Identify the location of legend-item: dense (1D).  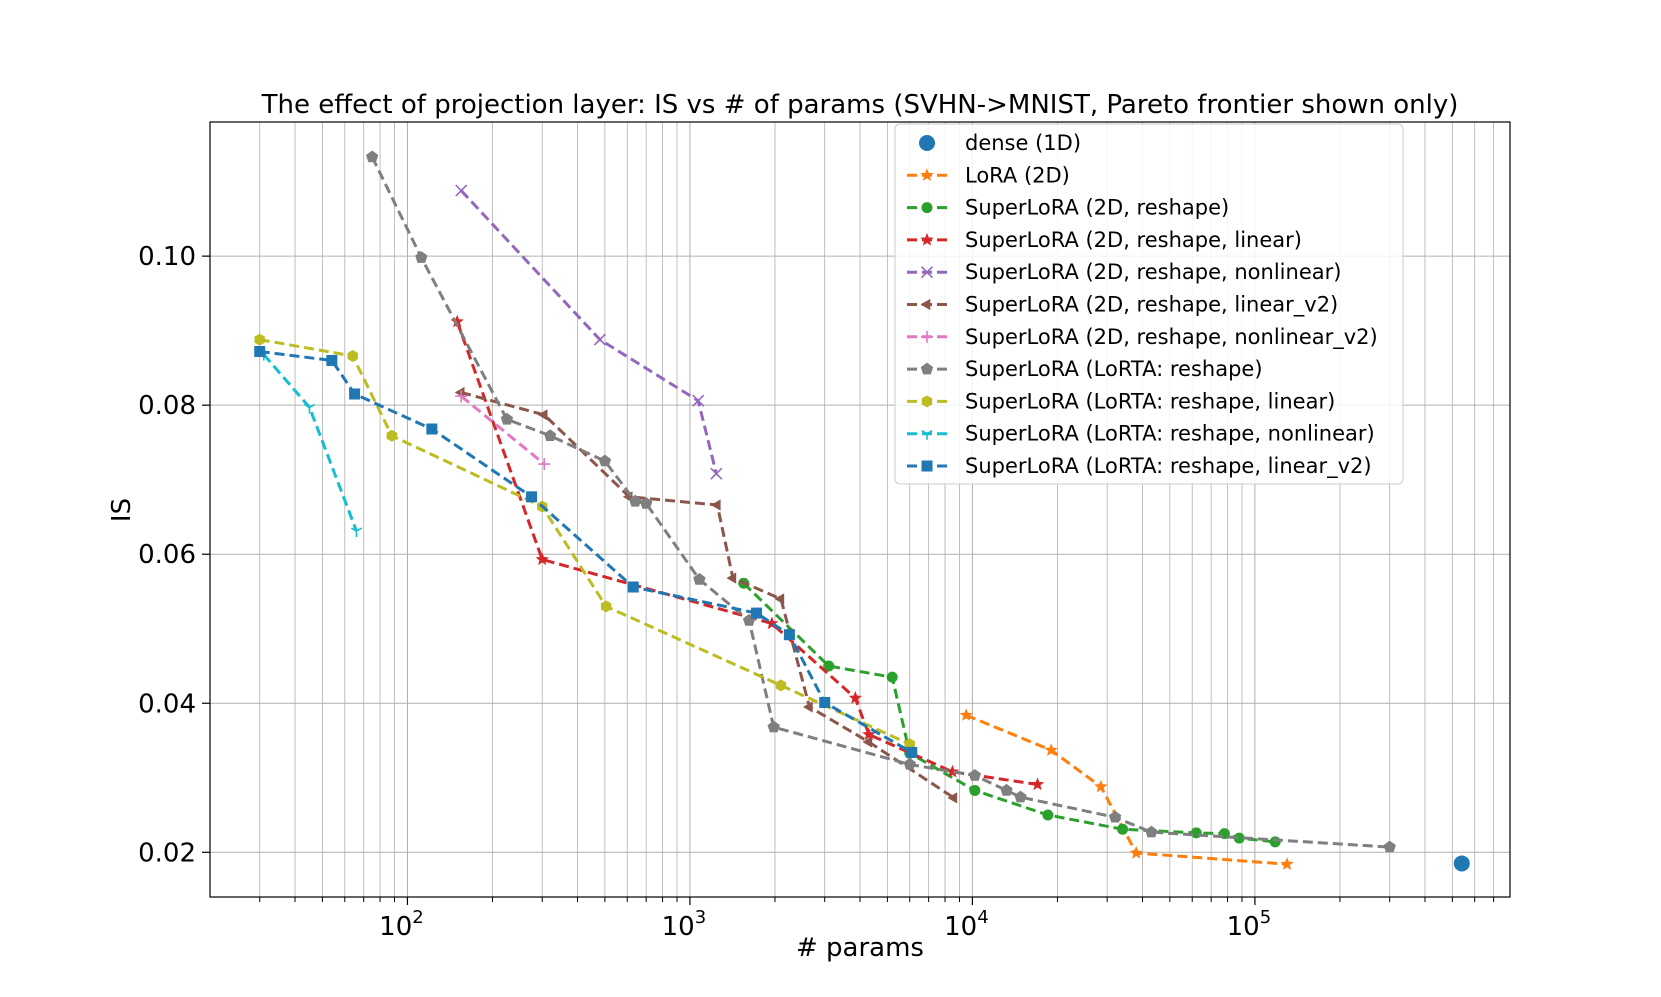
(1000, 143).